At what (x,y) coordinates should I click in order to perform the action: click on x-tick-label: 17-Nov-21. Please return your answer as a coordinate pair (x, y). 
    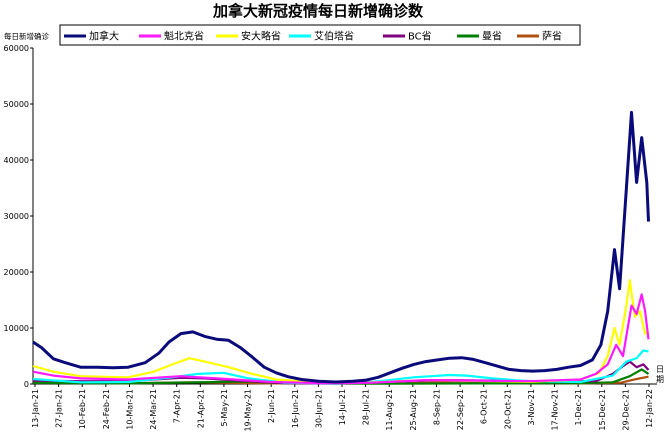
    Looking at the image, I should click on (555, 410).